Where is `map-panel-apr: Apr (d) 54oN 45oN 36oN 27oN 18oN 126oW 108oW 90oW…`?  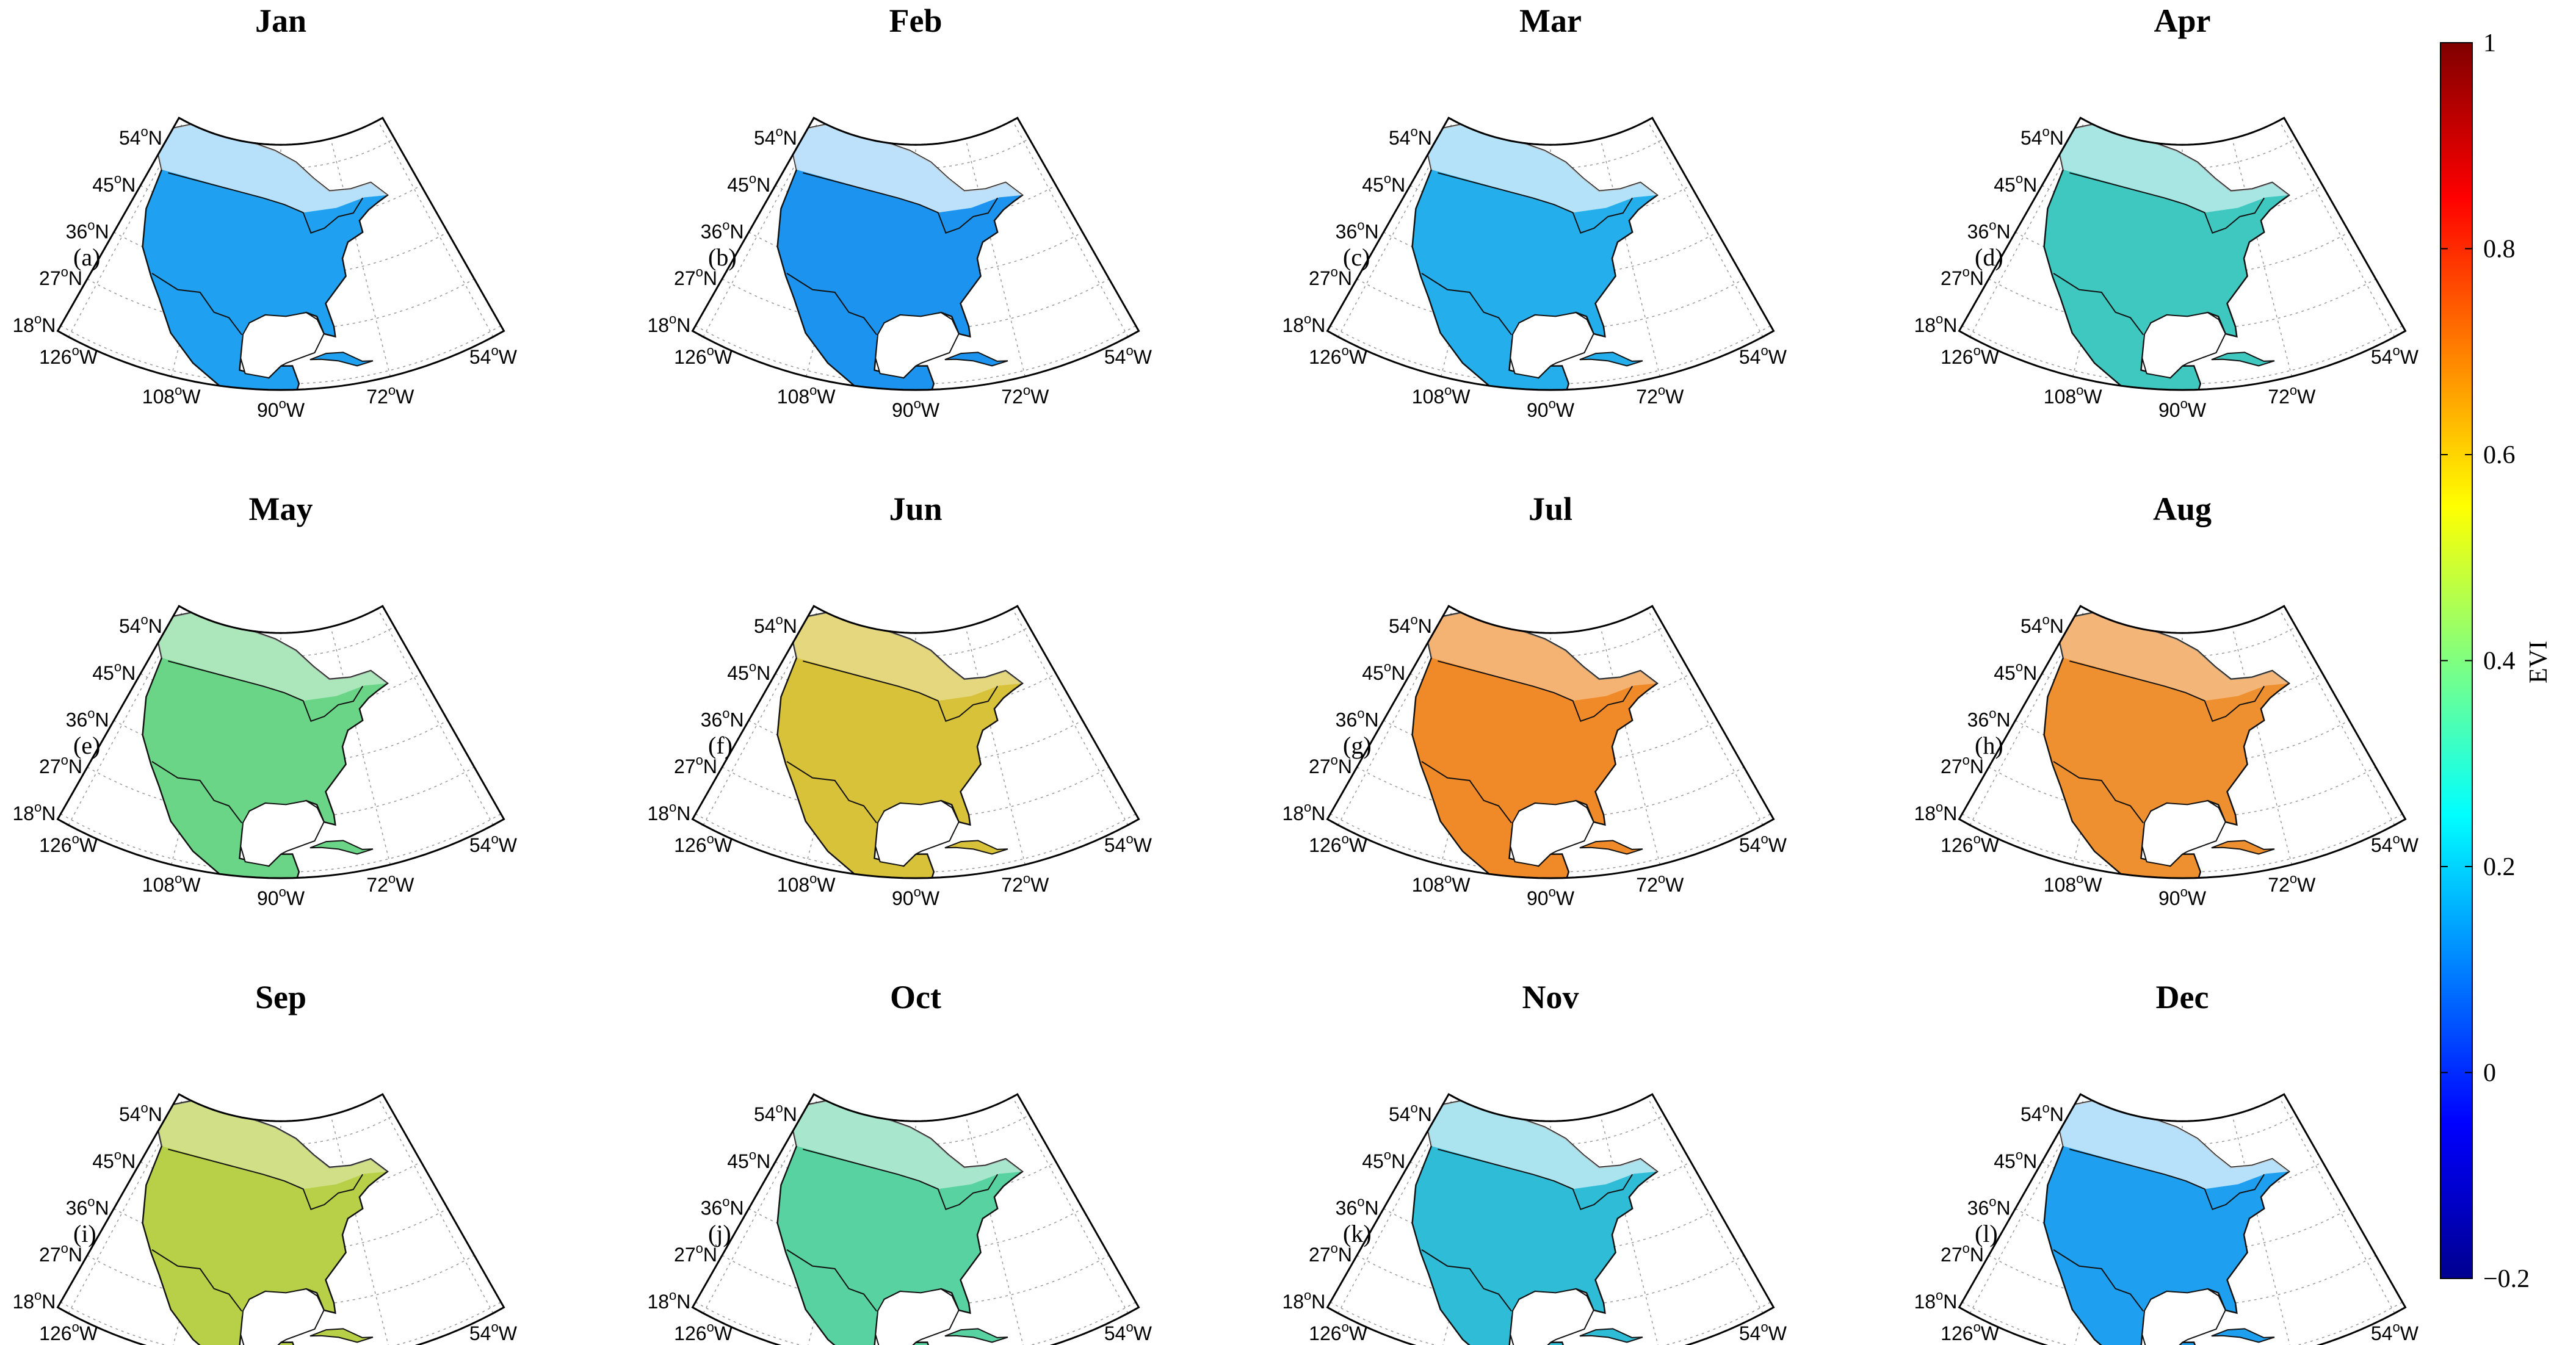 map-panel-apr: Apr (d) 54oN 45oN 36oN 27oN 18oN 126oW 108oW 90oW… is located at coordinates (2166, 211).